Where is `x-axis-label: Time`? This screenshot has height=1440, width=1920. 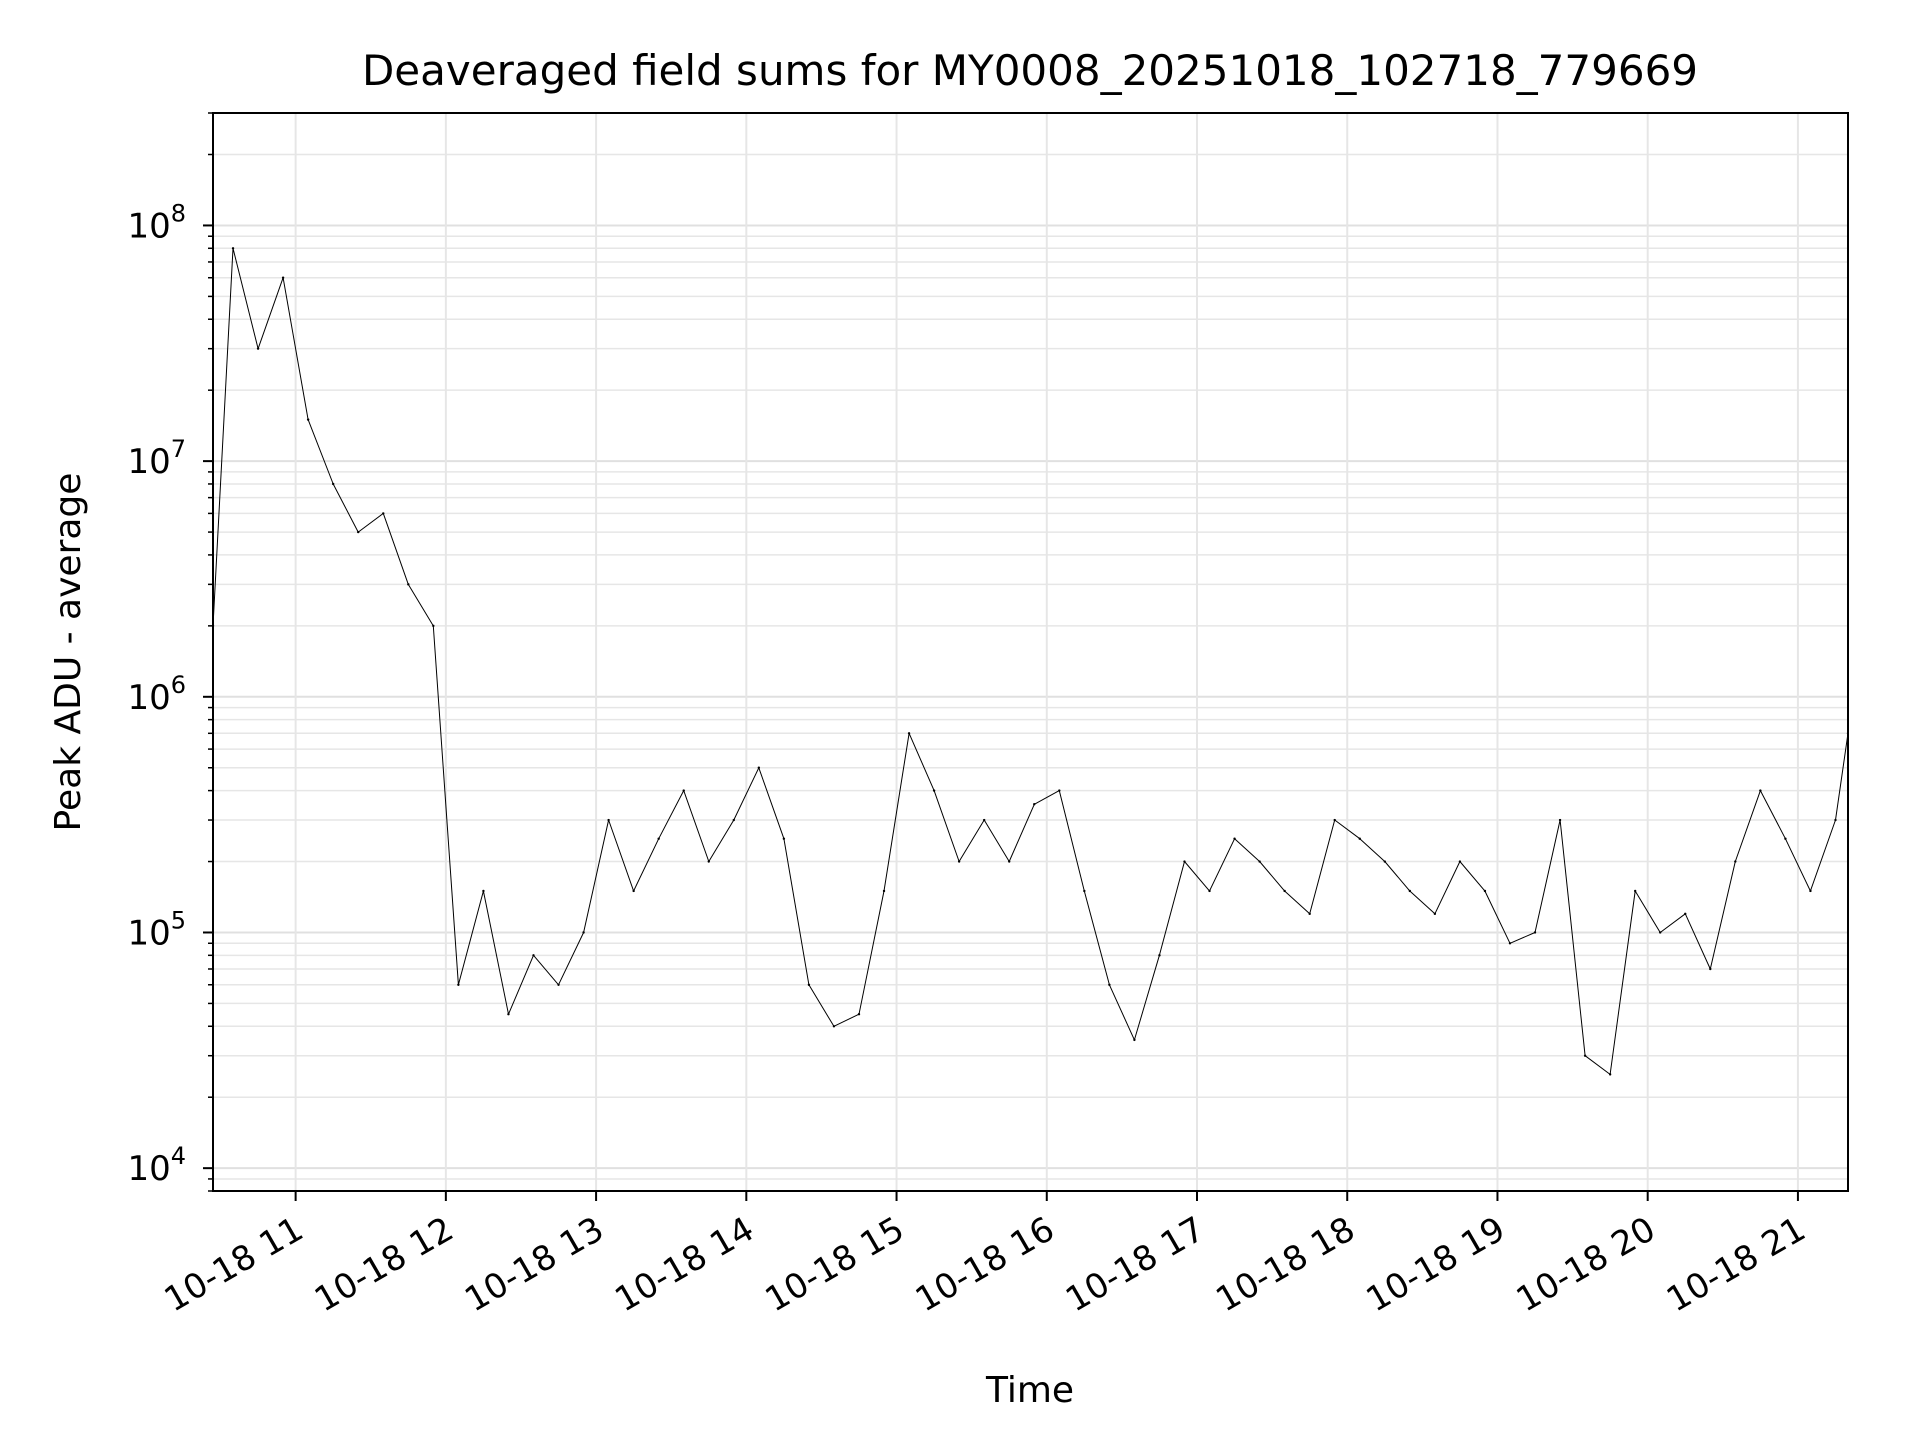 x-axis-label: Time is located at coordinates (1029, 1390).